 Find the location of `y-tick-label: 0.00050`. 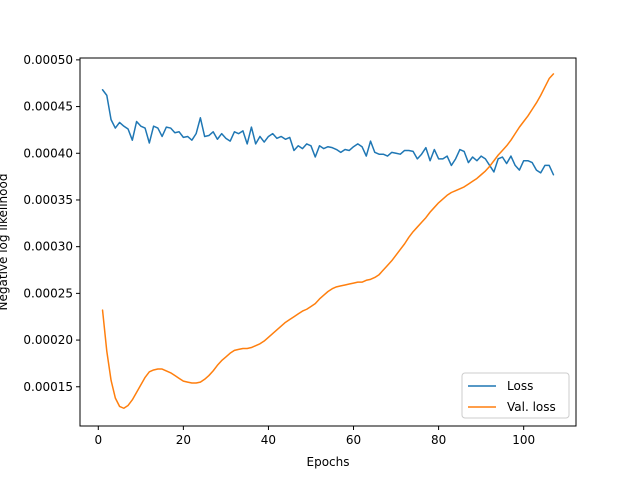

y-tick-label: 0.00050 is located at coordinates (48, 60).